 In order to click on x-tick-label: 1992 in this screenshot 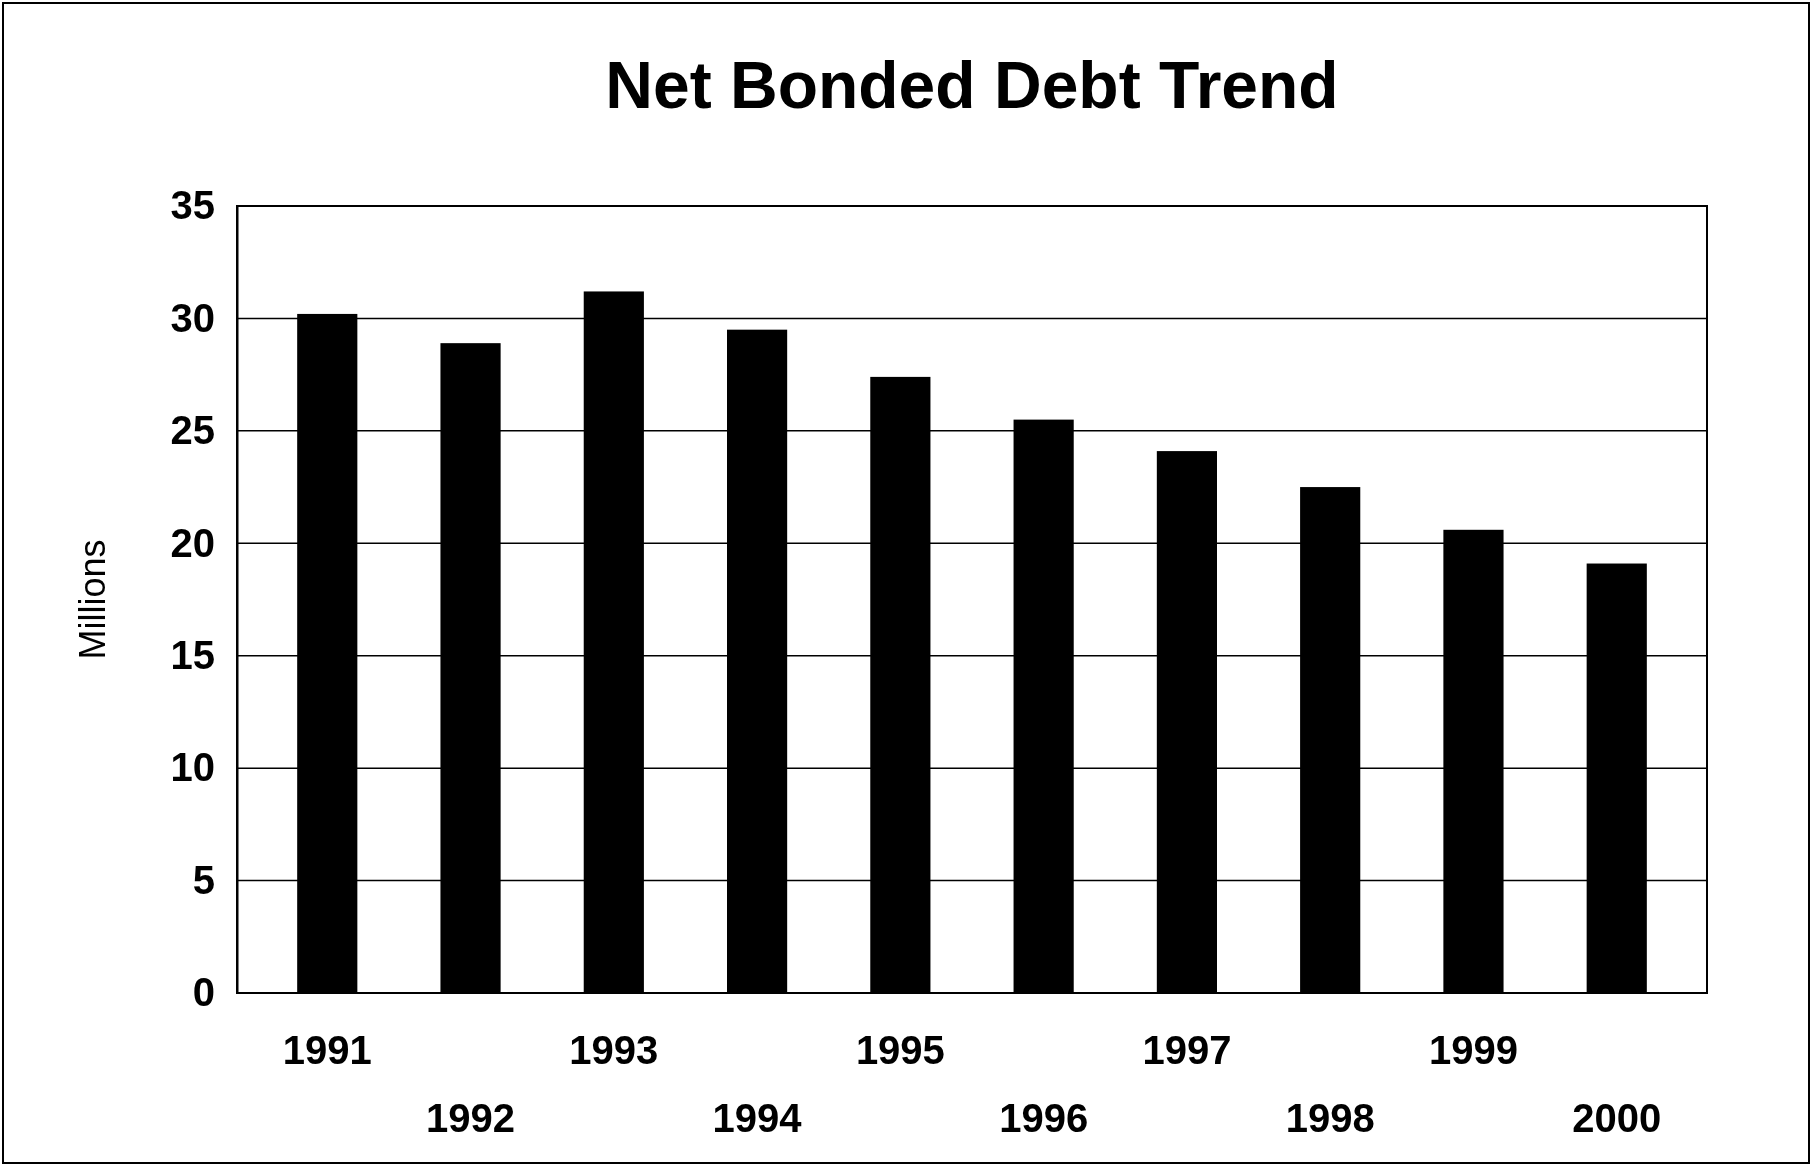, I will do `click(471, 1118)`.